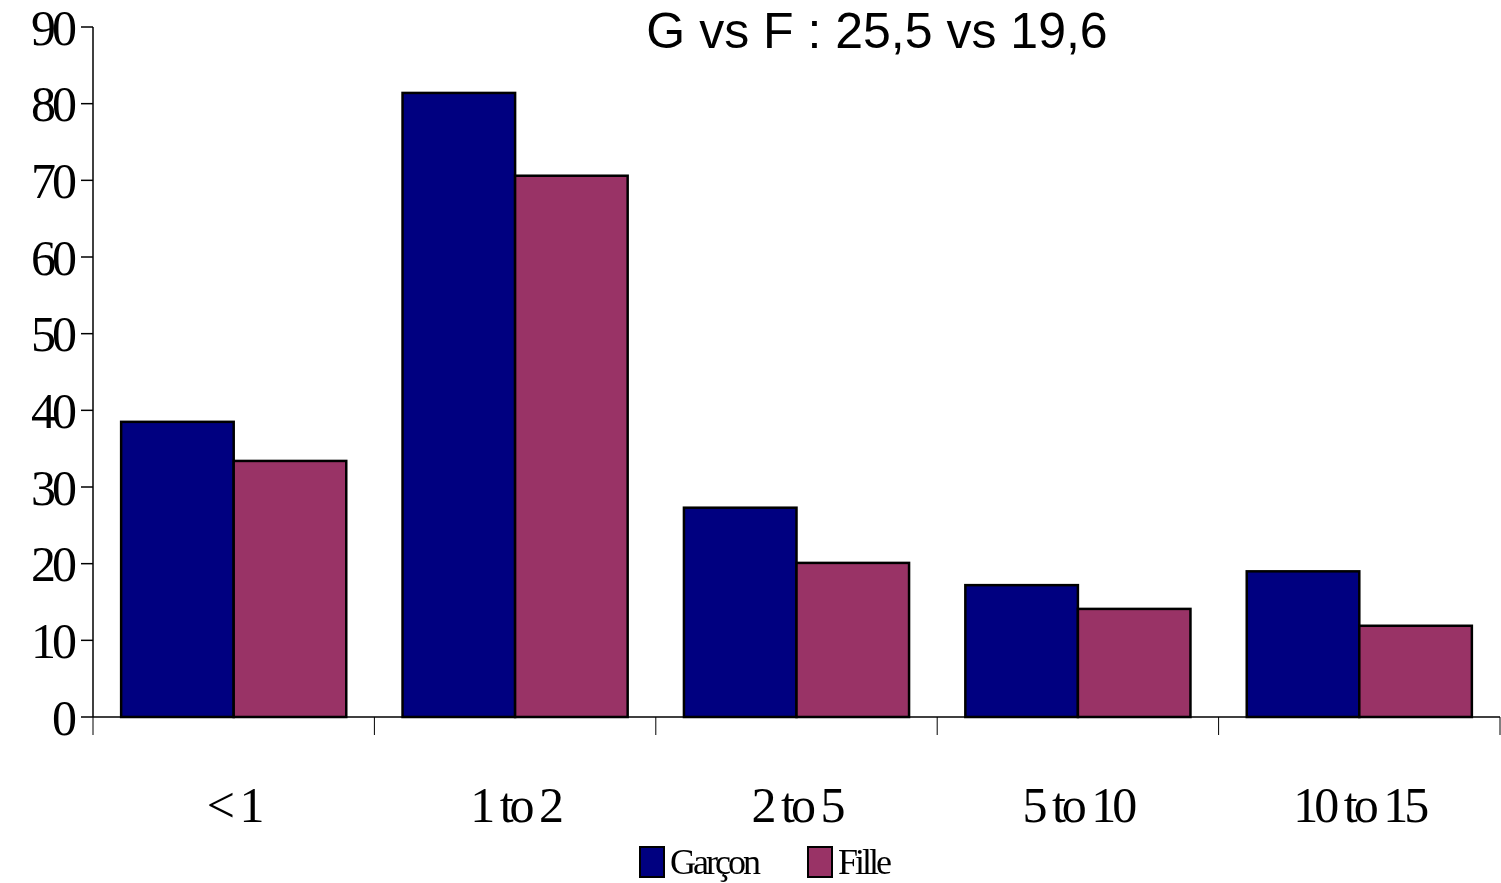  I want to click on x-tick-label: 2 to 5, so click(798, 805).